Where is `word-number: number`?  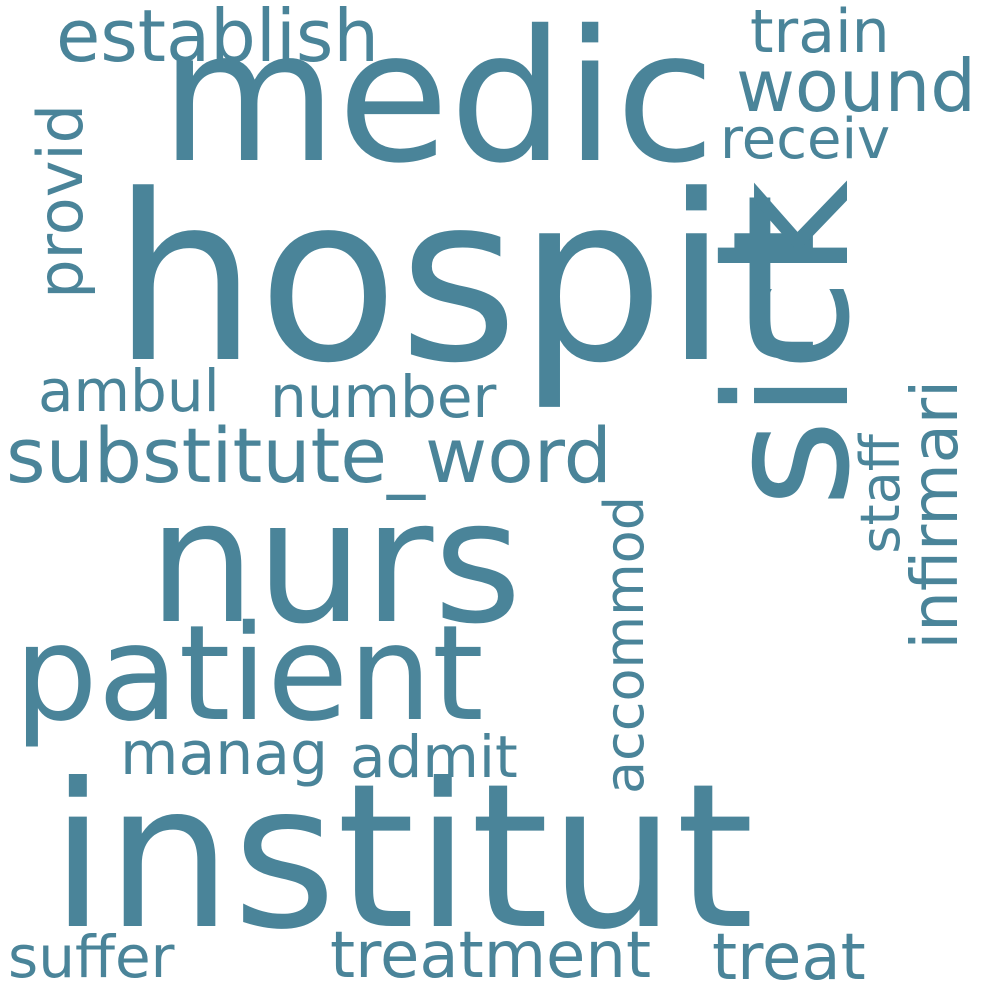
word-number: number is located at coordinates (383, 397).